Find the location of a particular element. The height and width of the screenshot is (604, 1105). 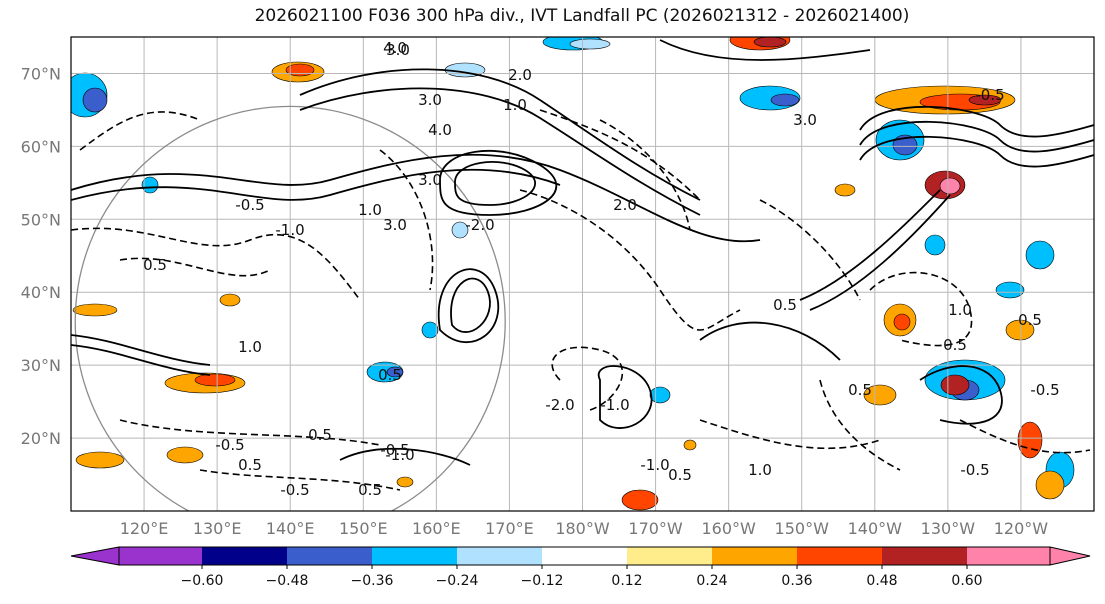

lon-tick-label: 160°W is located at coordinates (728, 528).